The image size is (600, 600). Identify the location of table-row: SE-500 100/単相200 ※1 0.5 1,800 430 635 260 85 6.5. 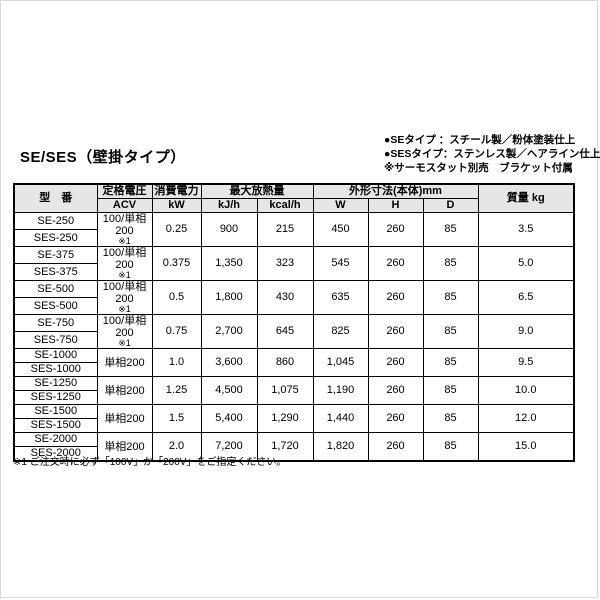
(294, 297).